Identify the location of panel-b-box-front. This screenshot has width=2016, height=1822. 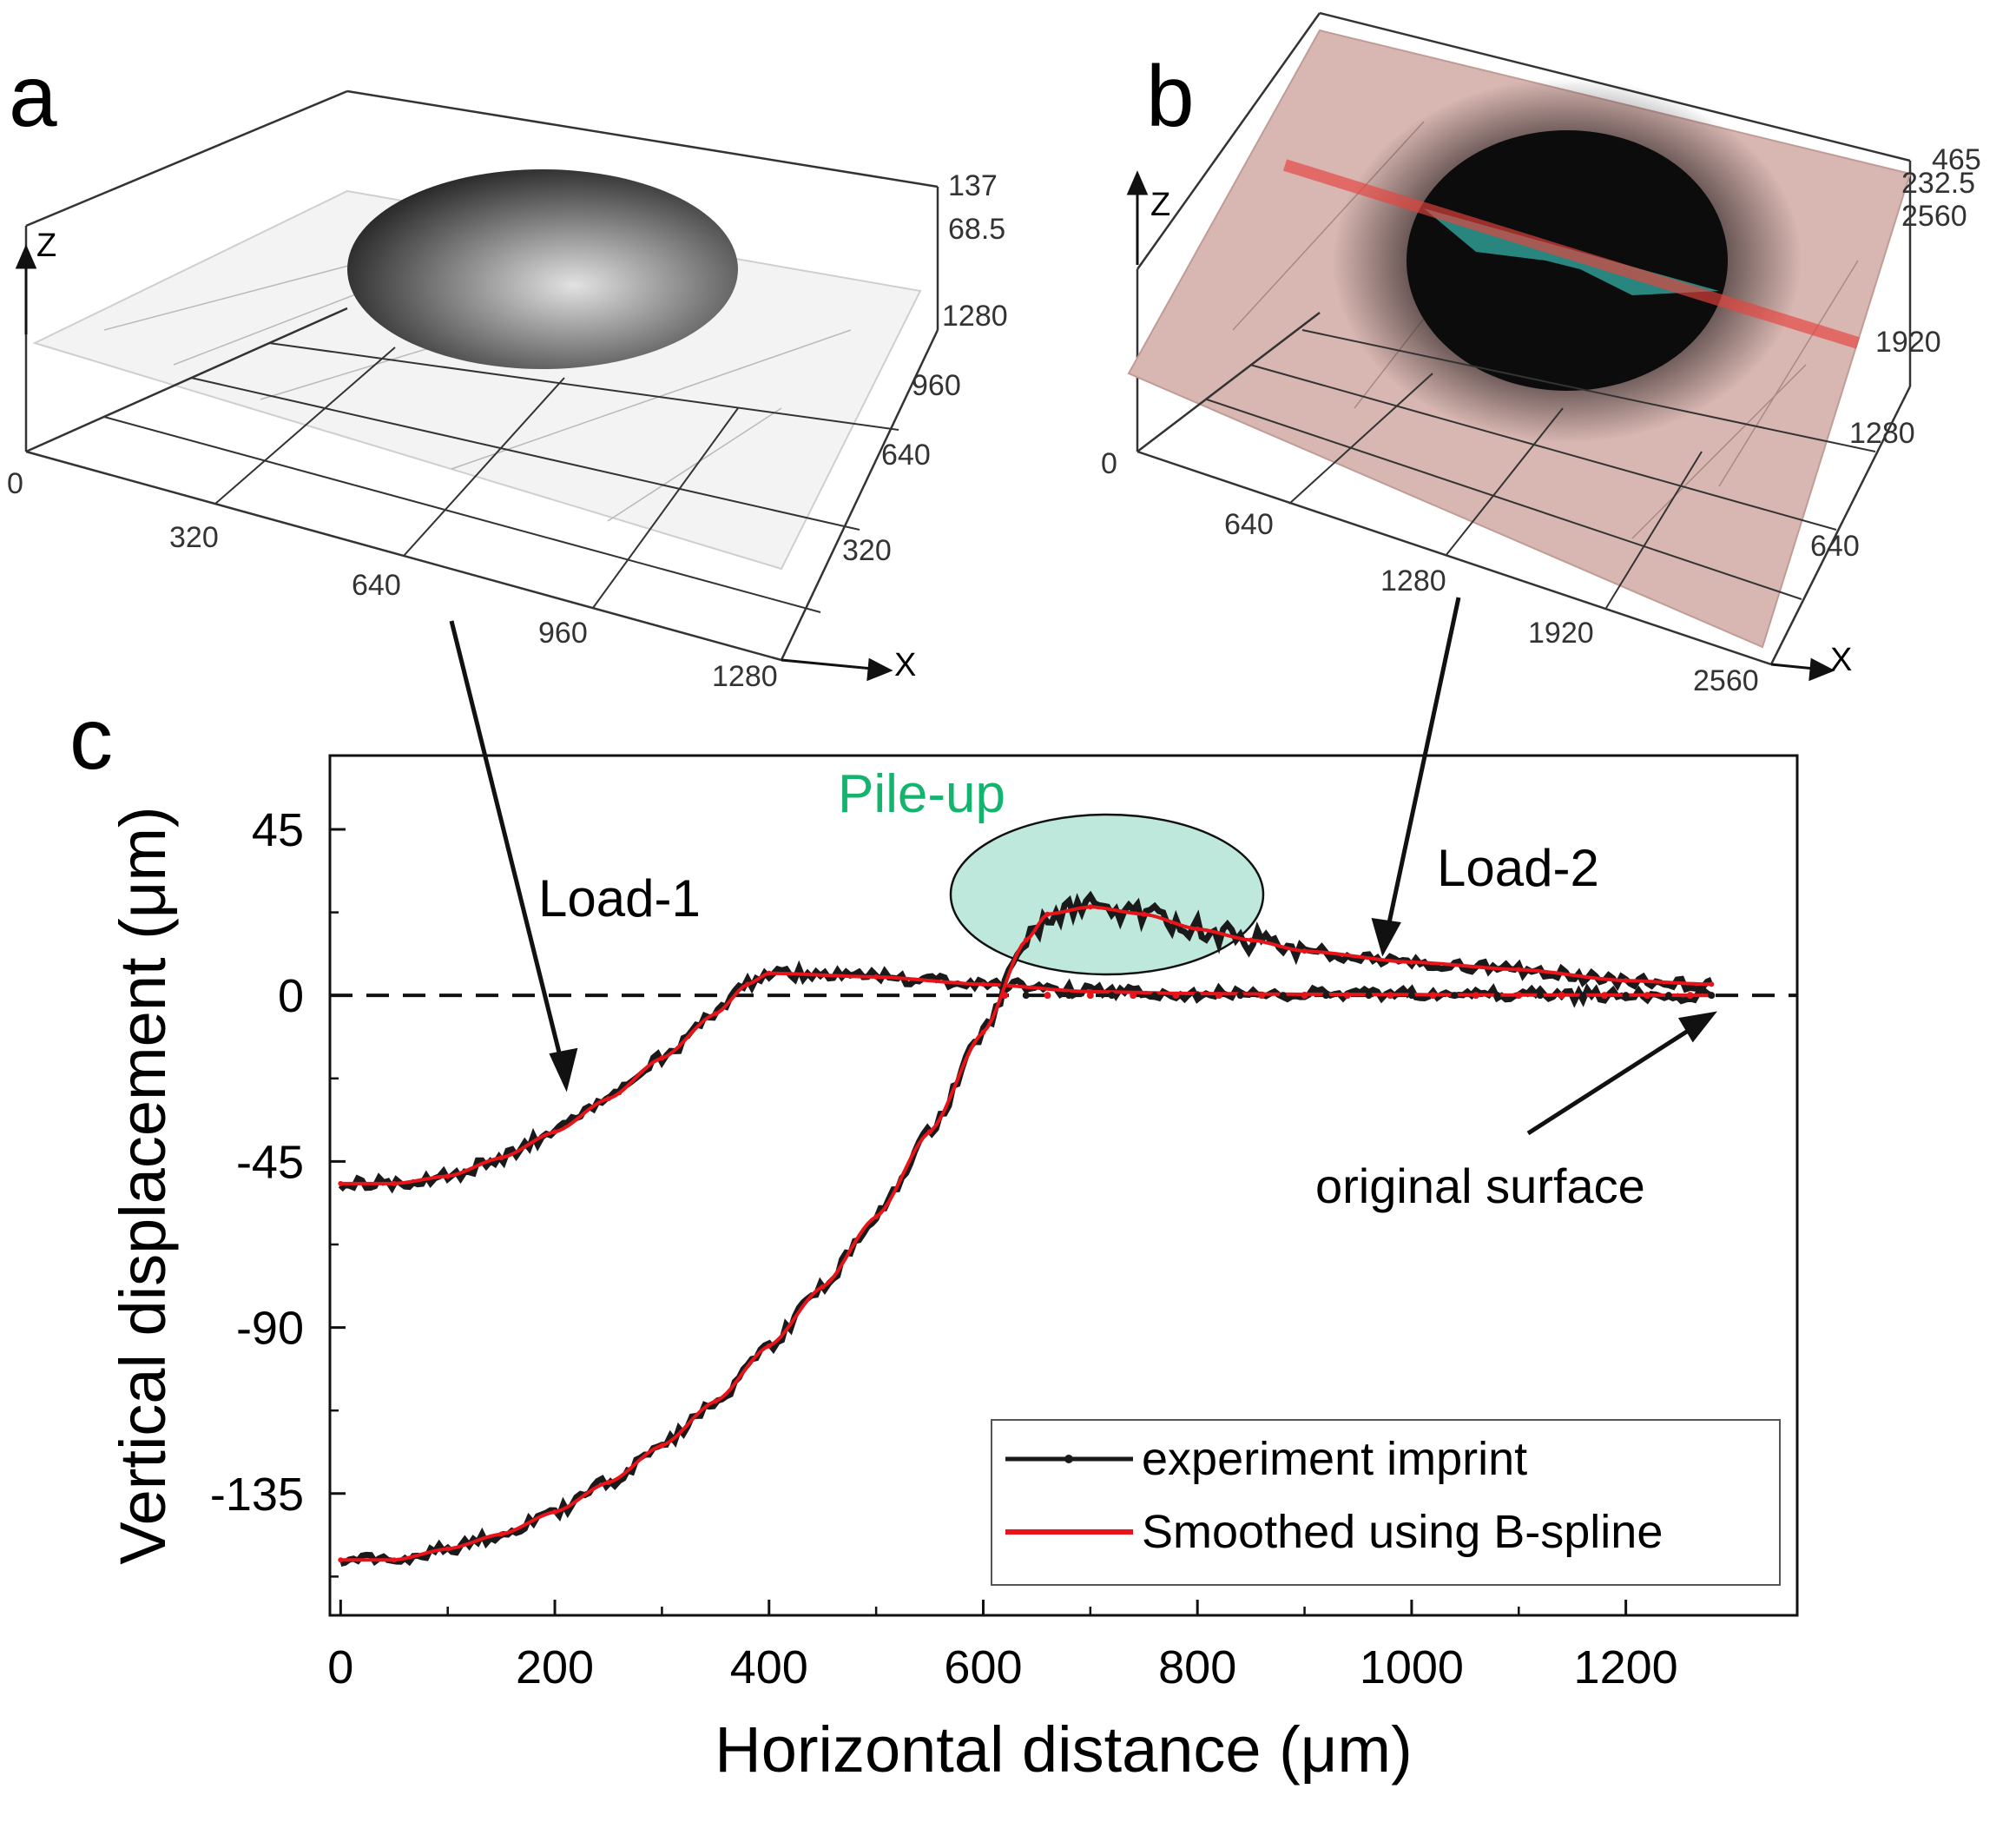
(1524, 489).